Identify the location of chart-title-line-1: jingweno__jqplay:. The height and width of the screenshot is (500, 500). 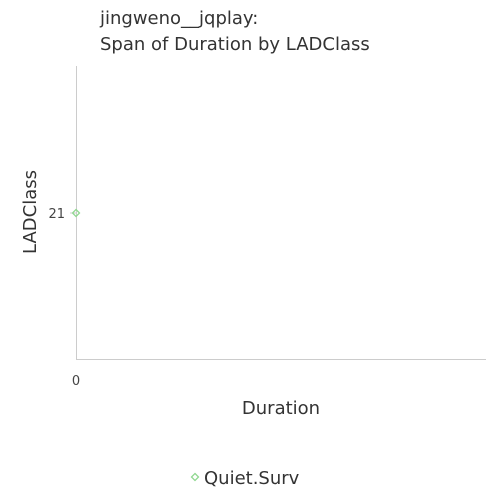
(178, 18).